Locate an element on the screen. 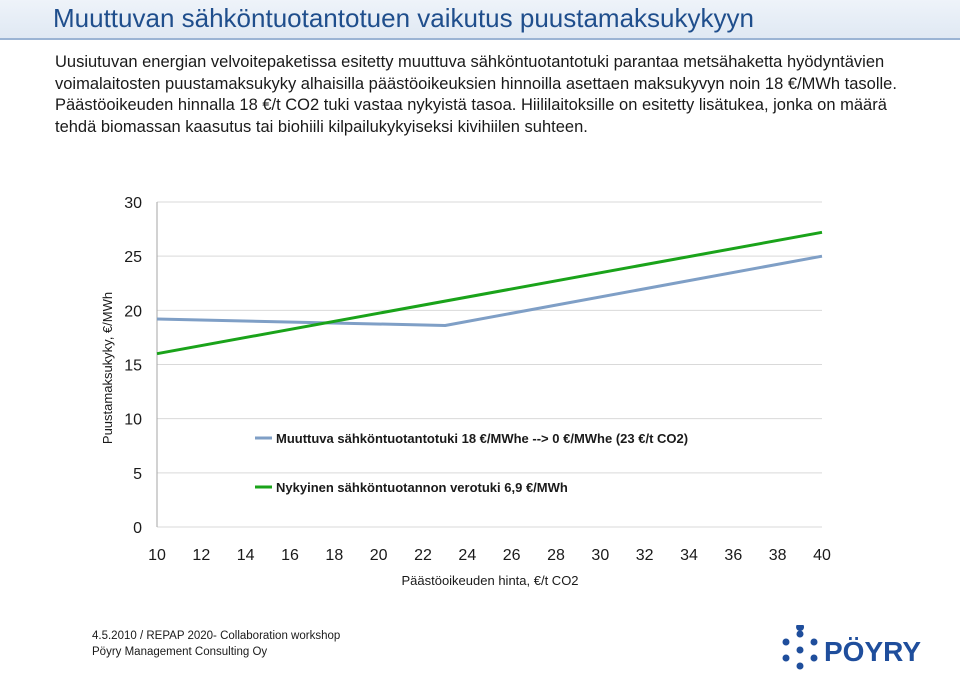 The image size is (960, 675). footer-company: Pöyry Management Consulting Oy is located at coordinates (180, 652).